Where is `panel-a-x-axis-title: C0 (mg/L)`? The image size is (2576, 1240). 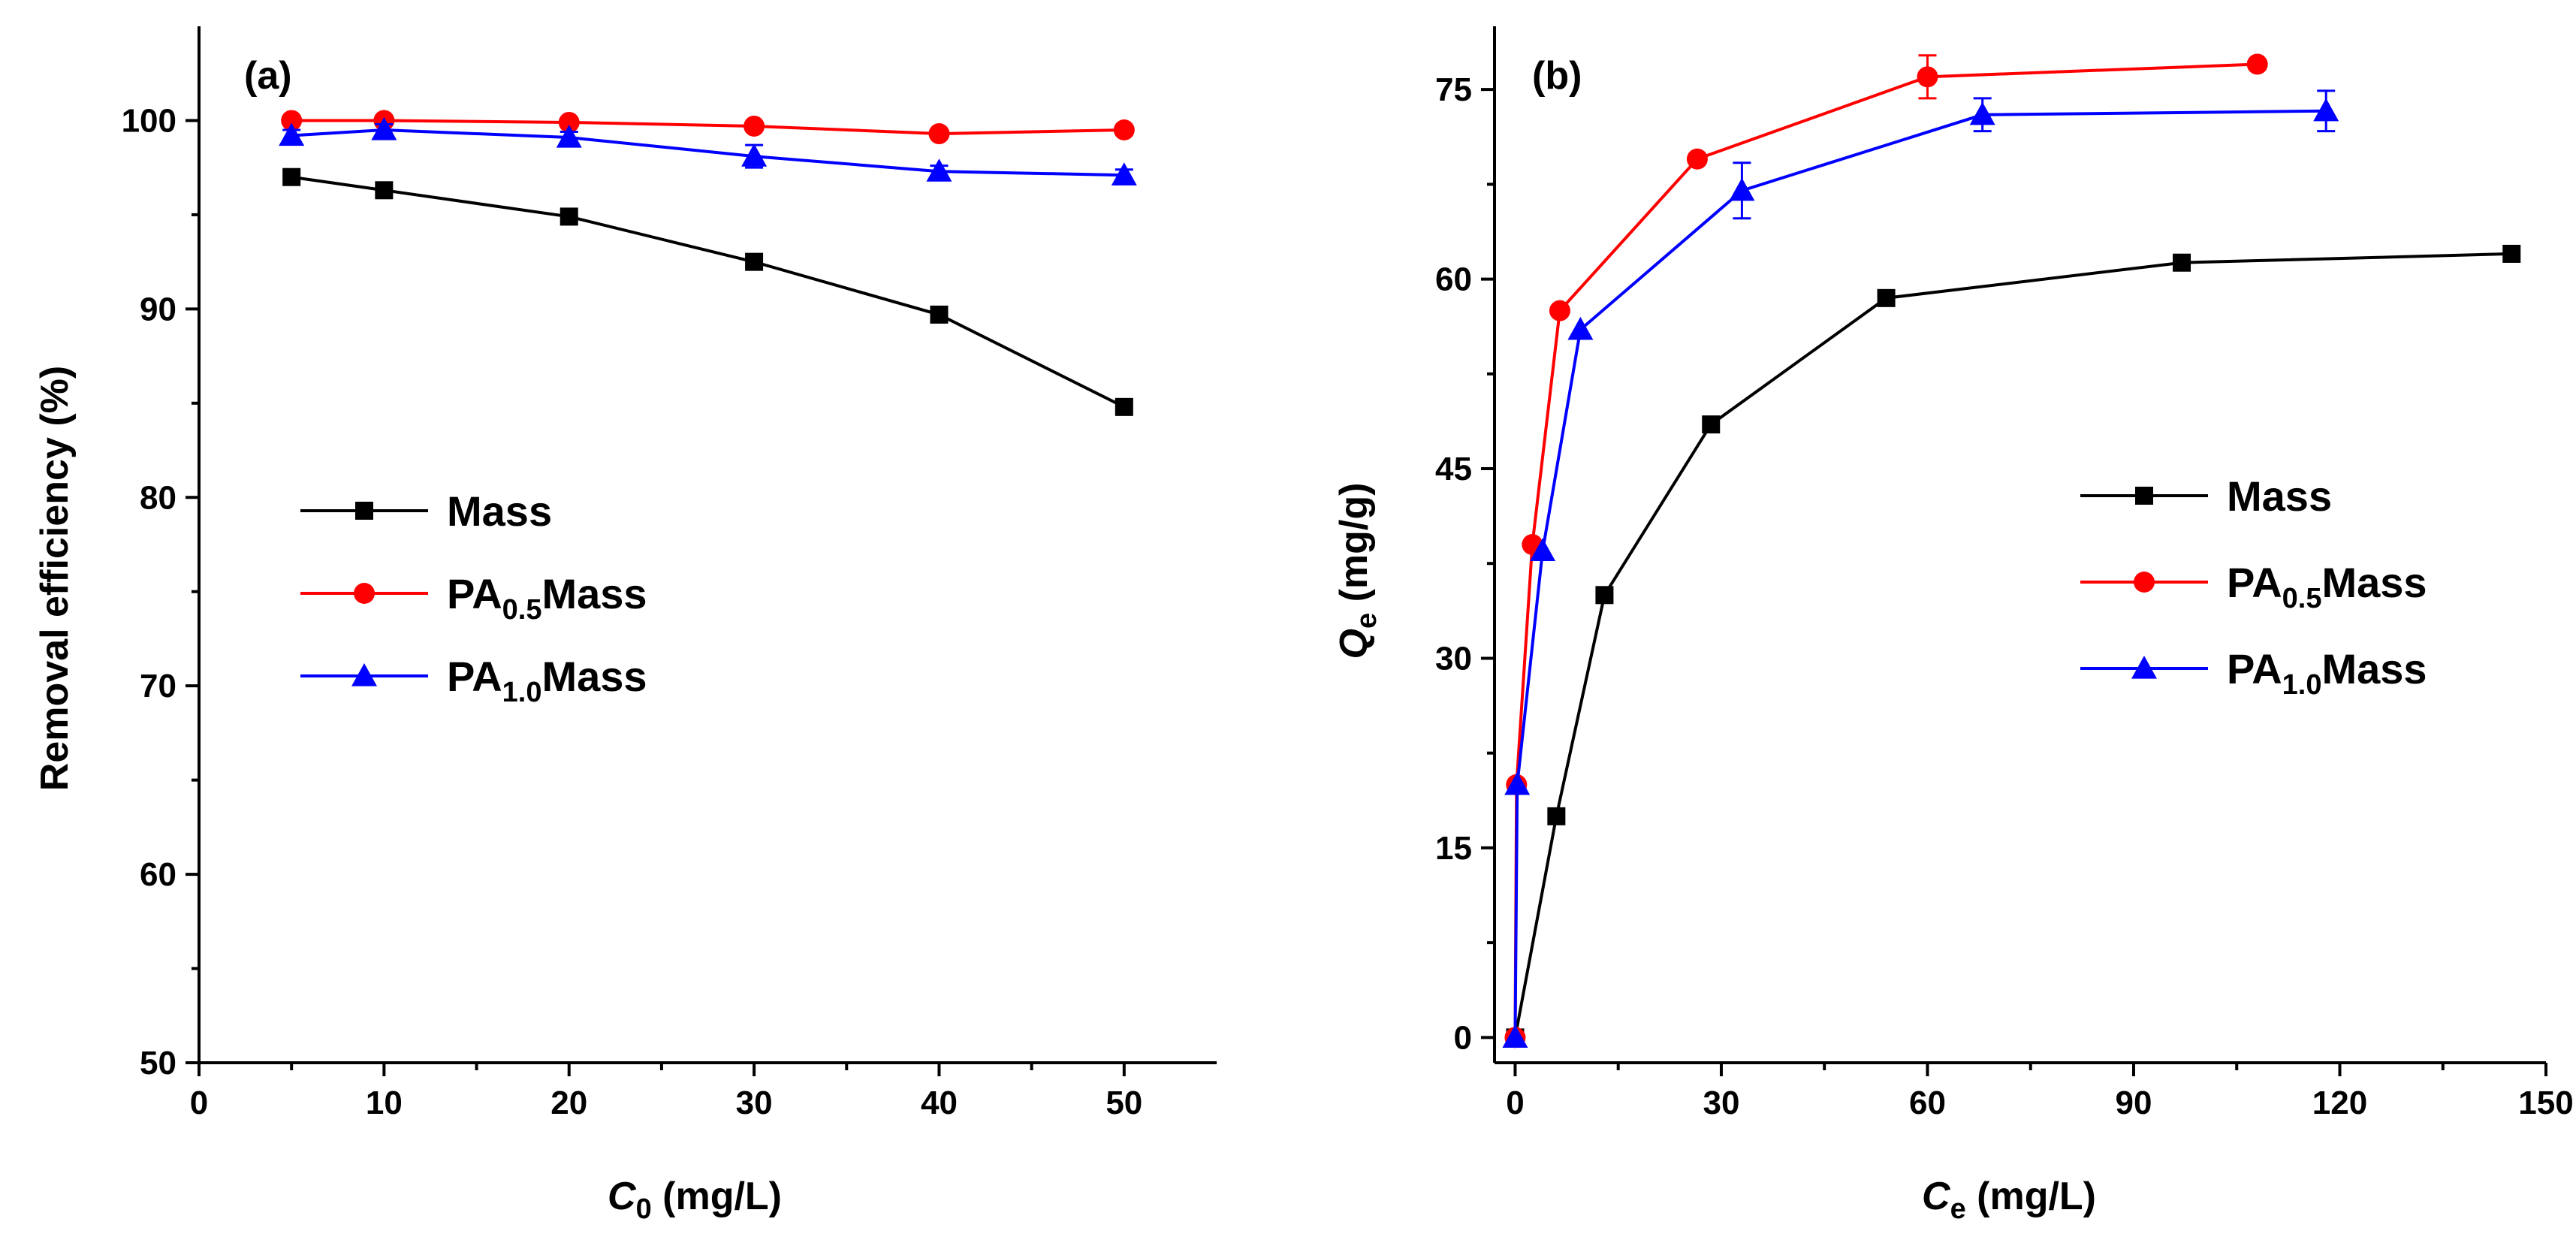
panel-a-x-axis-title: C0 (mg/L) is located at coordinates (695, 1200).